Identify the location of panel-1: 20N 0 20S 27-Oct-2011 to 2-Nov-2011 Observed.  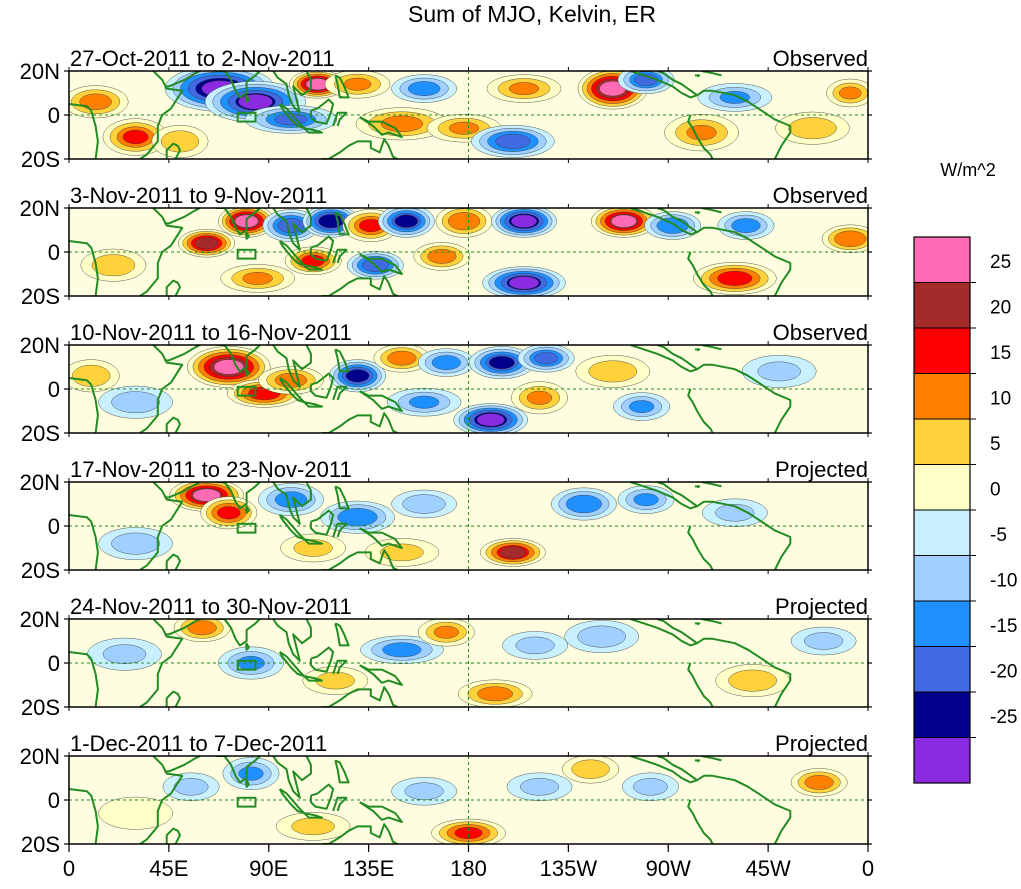
(446, 109).